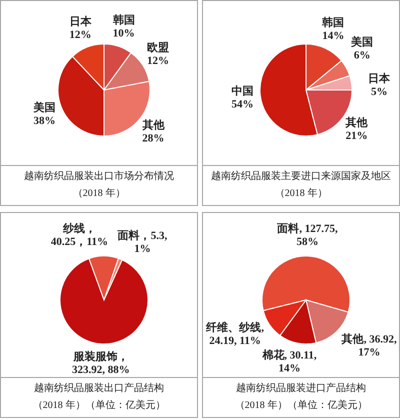 The image size is (400, 420). What do you see at coordinates (357, 137) in the screenshot?
I see `data-label: 21%` at bounding box center [357, 137].